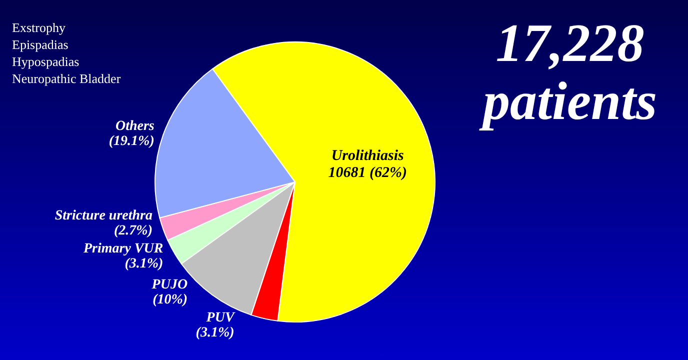  What do you see at coordinates (135, 126) in the screenshot?
I see `slice-label: Others` at bounding box center [135, 126].